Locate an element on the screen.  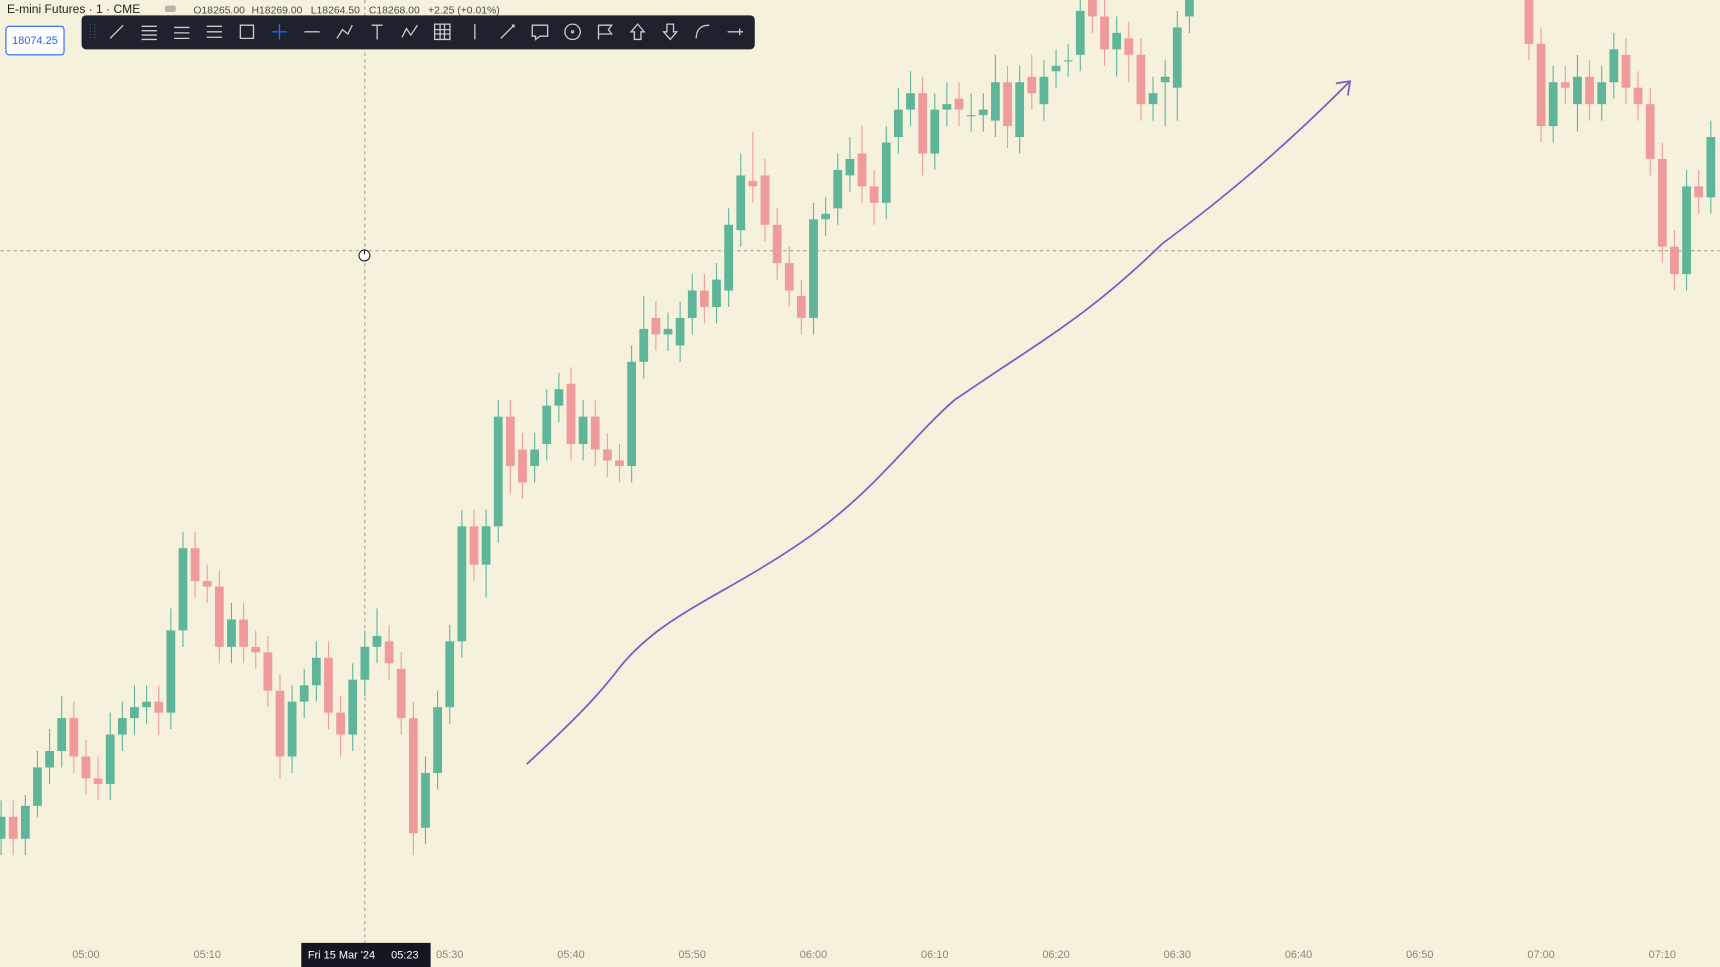
x-tick-label: 06:40 is located at coordinates (1298, 955).